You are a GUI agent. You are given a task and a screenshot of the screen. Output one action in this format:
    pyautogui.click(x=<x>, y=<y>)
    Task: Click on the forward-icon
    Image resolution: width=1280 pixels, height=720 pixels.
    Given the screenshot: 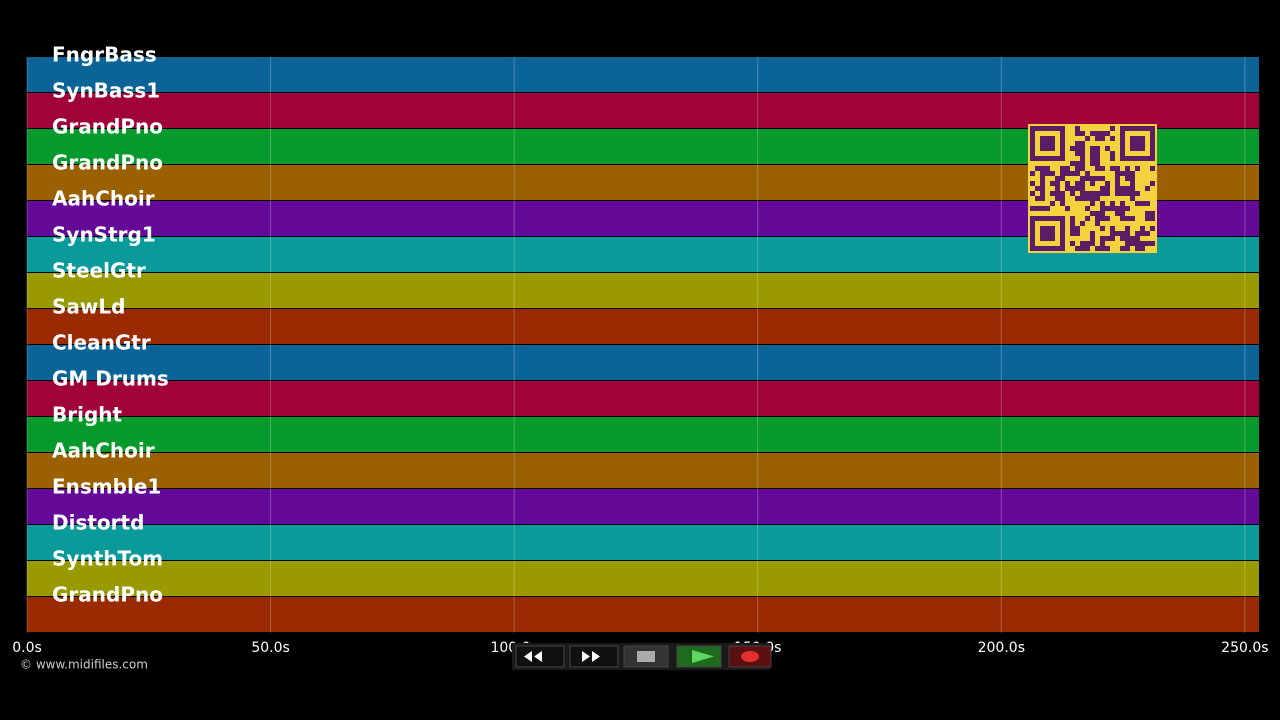 What is the action you would take?
    pyautogui.click(x=591, y=656)
    